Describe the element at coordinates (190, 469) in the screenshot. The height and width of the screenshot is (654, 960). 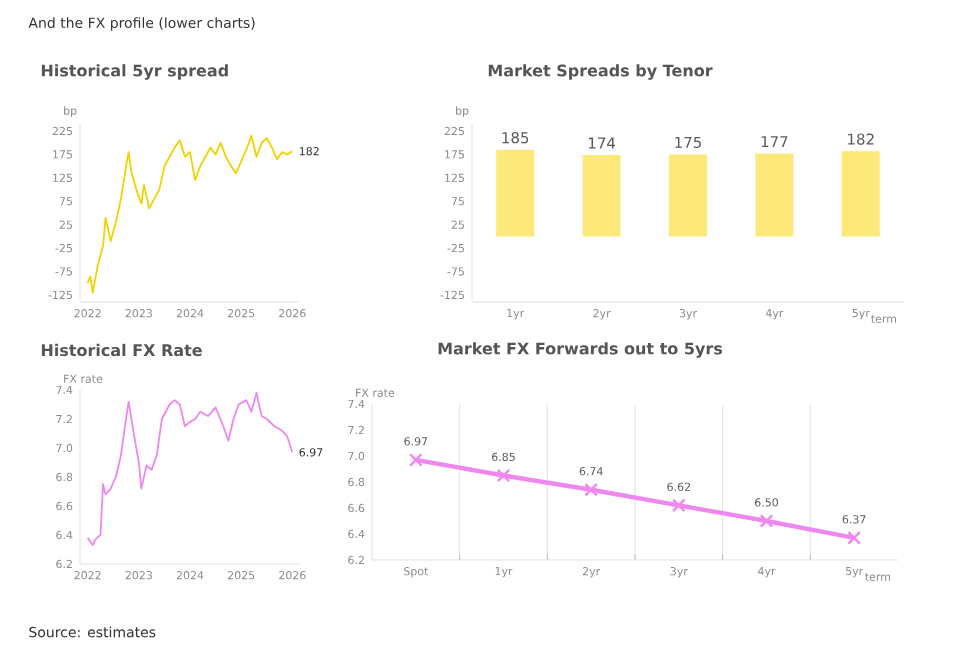
I see `line-series` at that location.